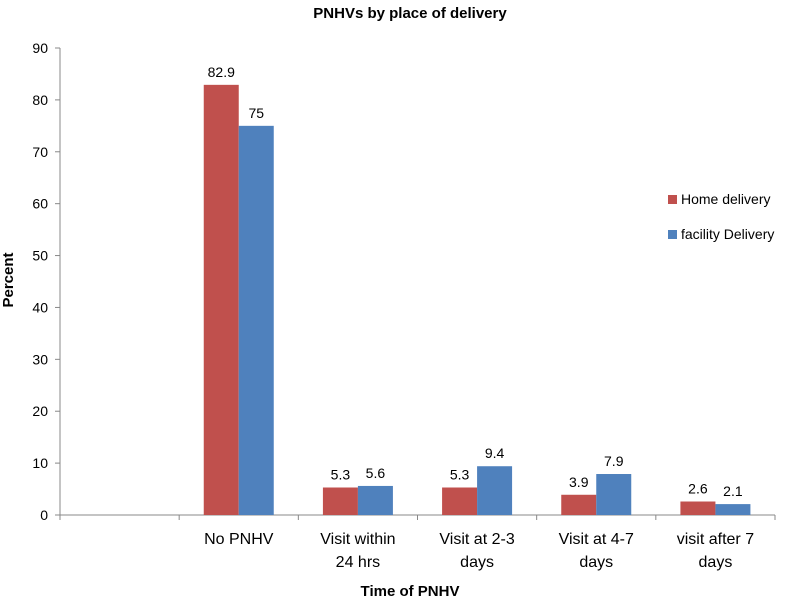 The height and width of the screenshot is (608, 787). Describe the element at coordinates (721, 216) in the screenshot. I see `legend: Home delivery facility Delivery` at that location.